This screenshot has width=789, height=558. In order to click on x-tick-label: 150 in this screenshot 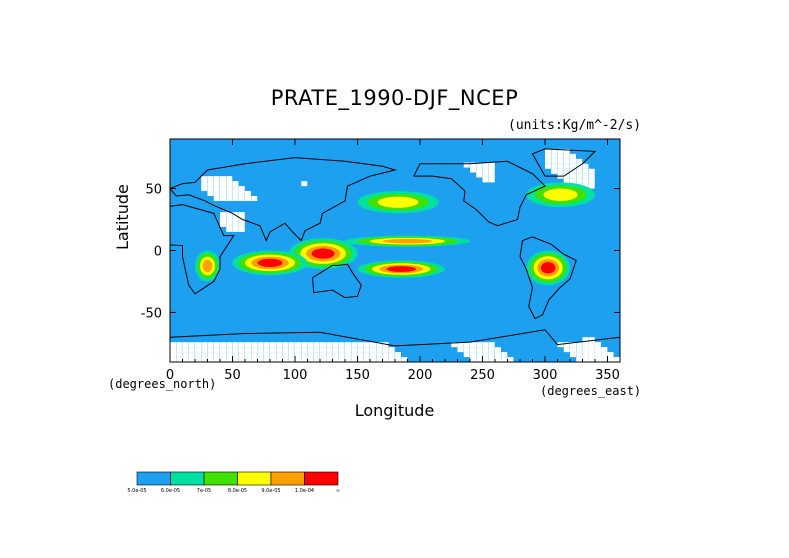, I will do `click(357, 375)`.